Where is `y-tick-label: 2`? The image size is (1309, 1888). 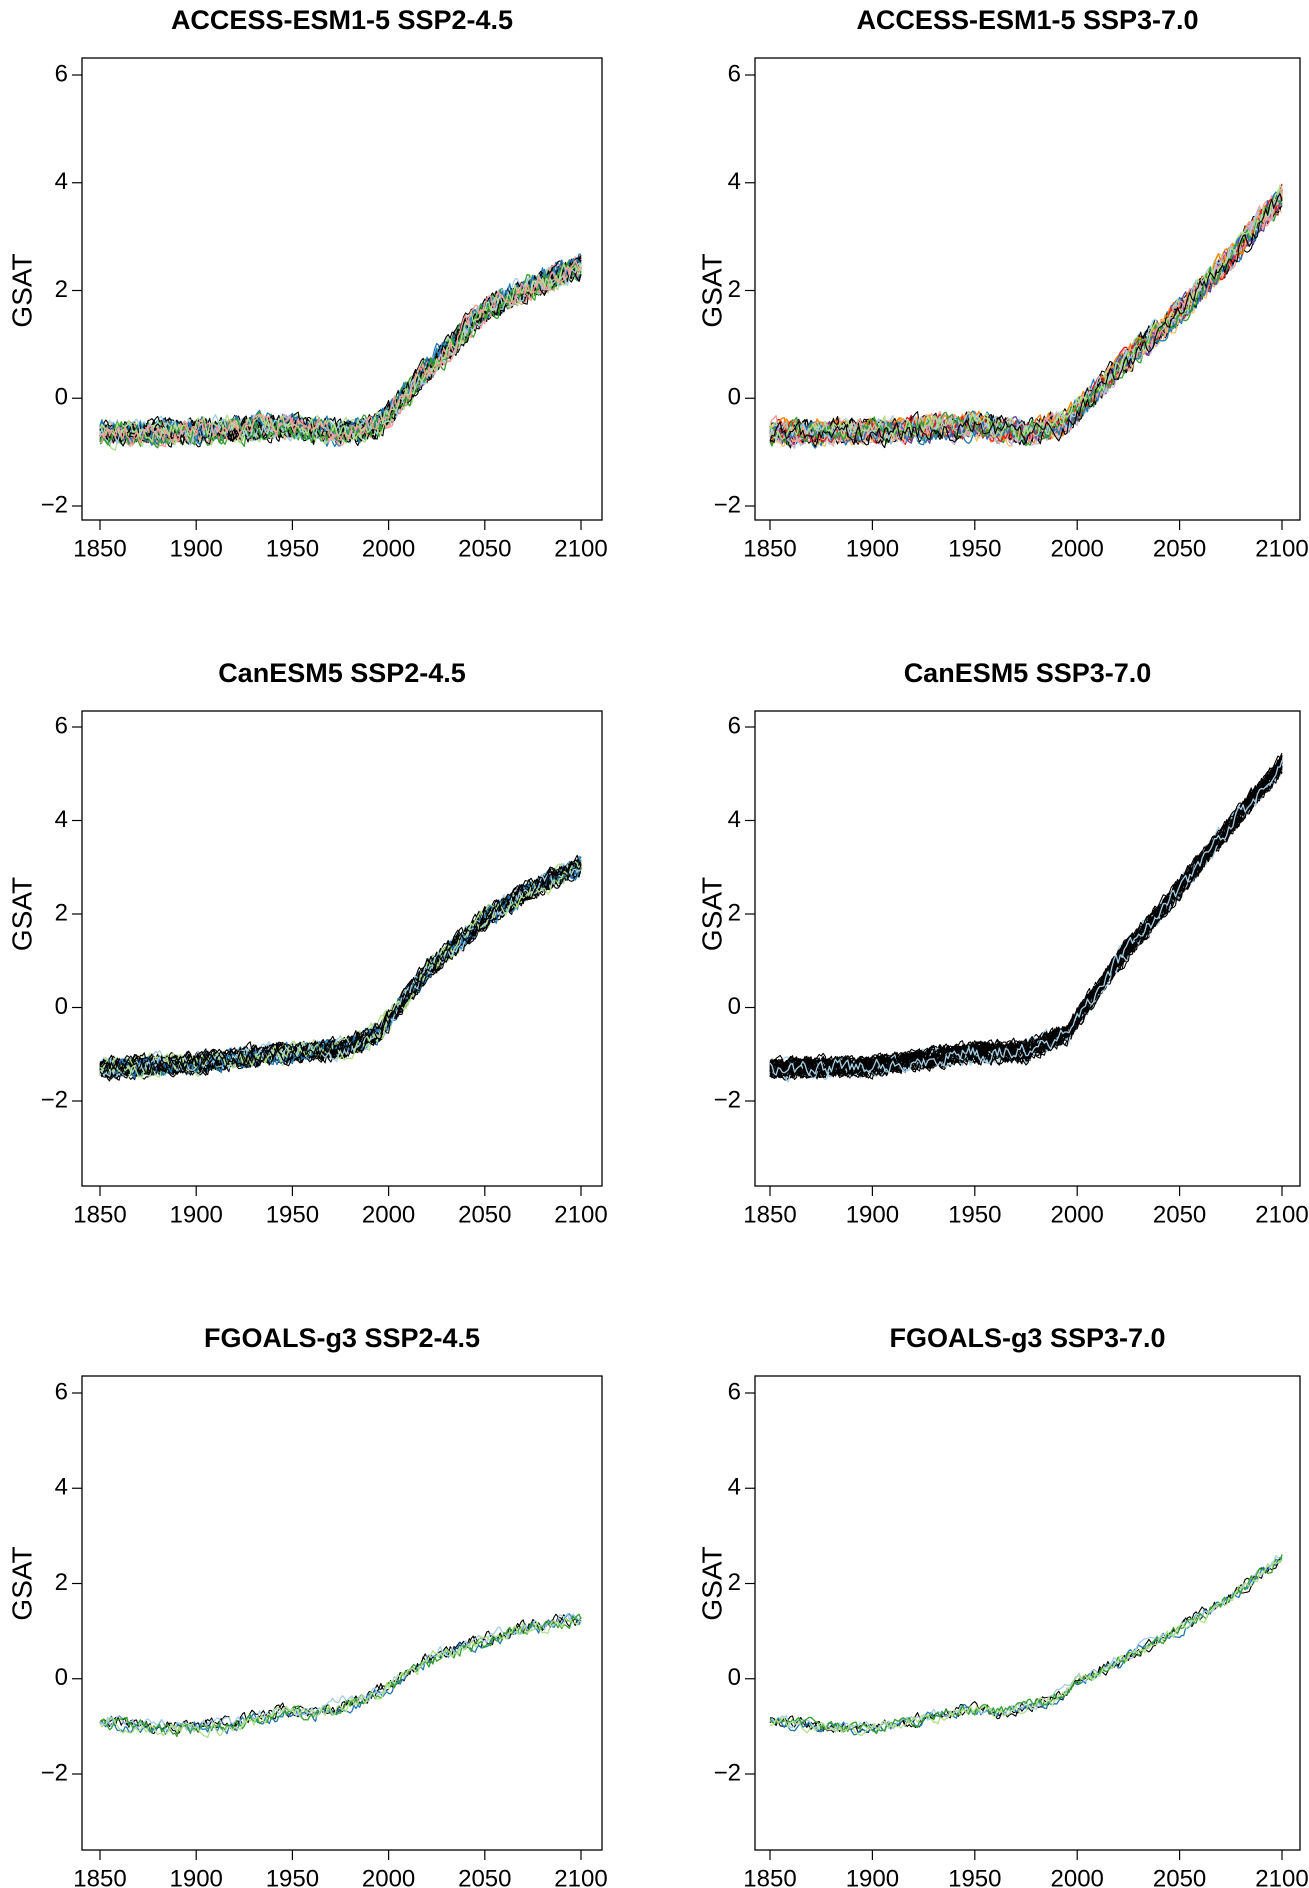 y-tick-label: 2 is located at coordinates (734, 289).